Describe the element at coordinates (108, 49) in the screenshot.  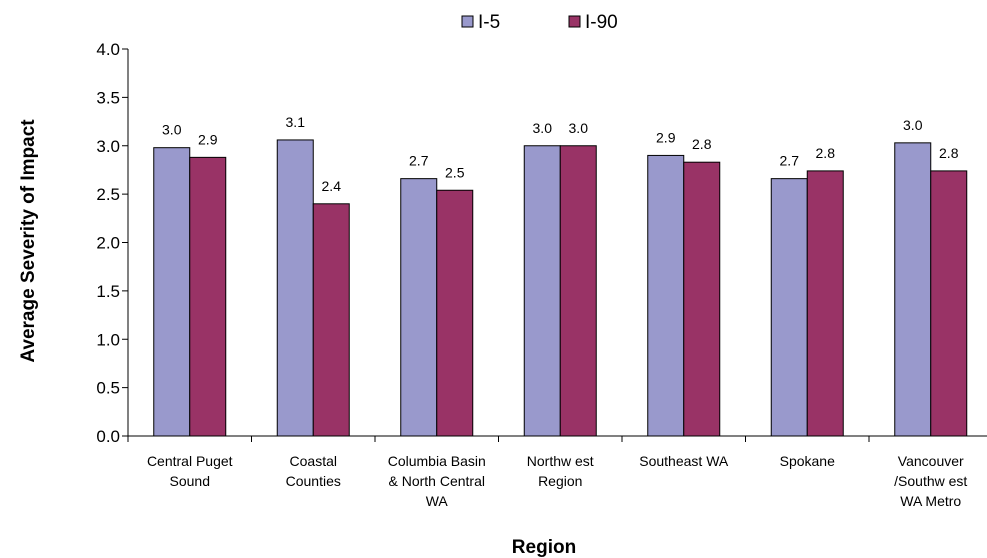
I see `y-tick-label: 4.0` at that location.